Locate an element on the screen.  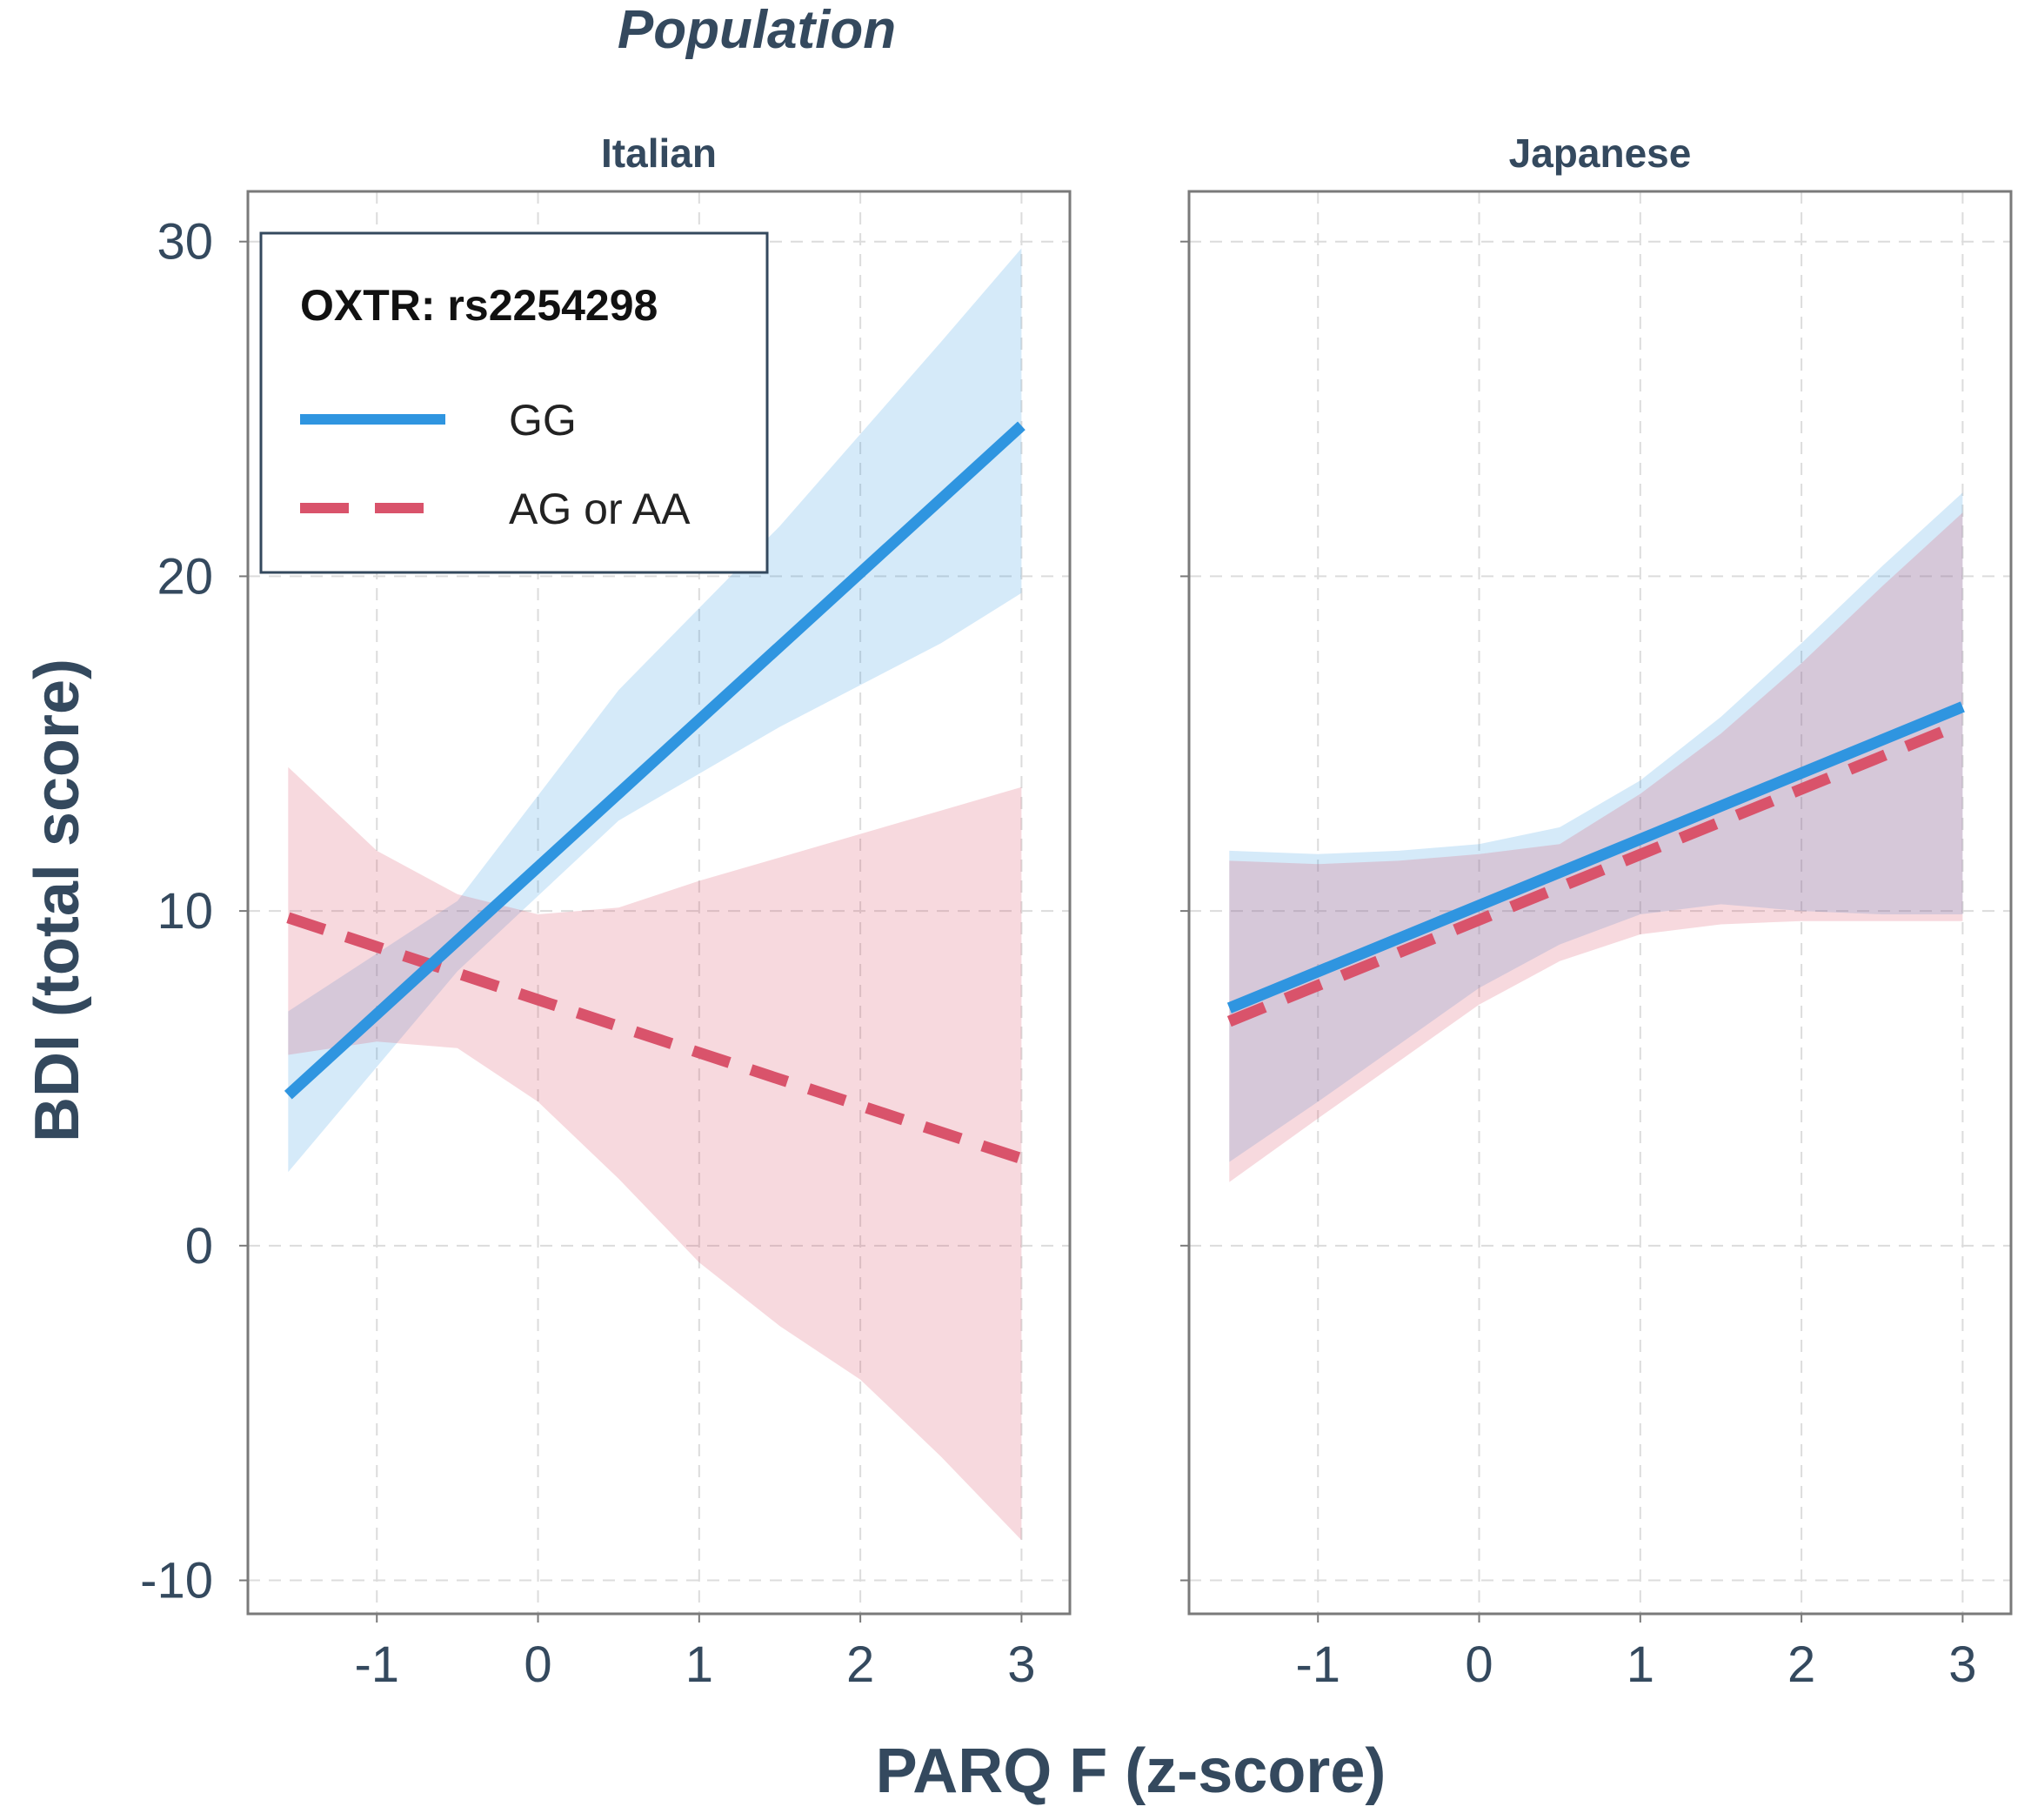
chart-title: Population is located at coordinates (757, 30).